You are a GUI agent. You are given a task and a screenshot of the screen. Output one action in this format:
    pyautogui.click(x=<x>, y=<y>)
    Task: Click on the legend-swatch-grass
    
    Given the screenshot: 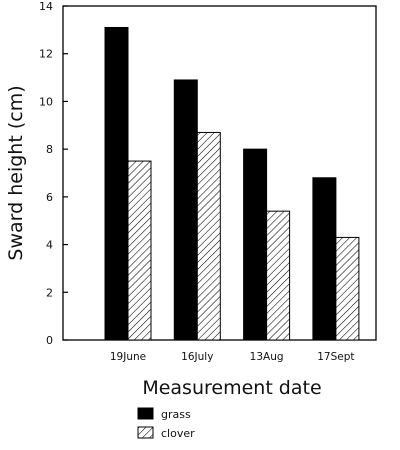 What is the action you would take?
    pyautogui.click(x=145, y=413)
    